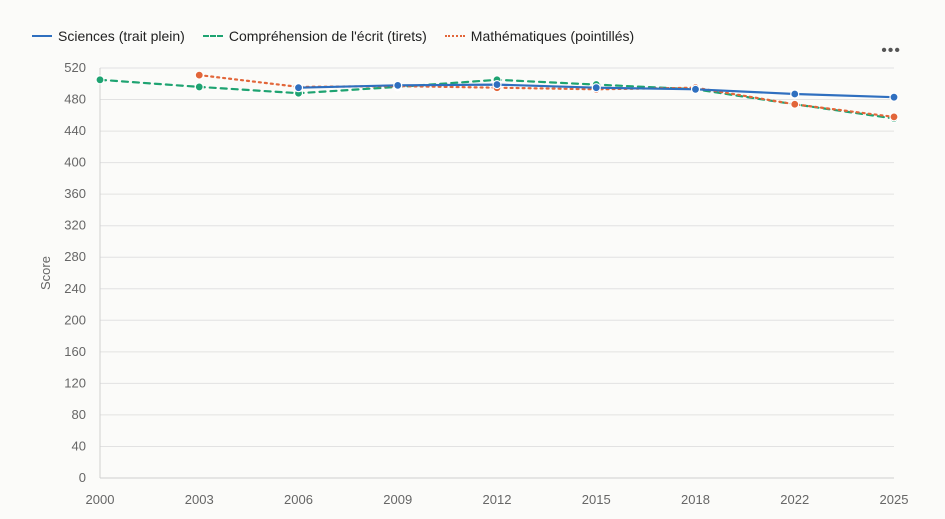 Image resolution: width=945 pixels, height=519 pixels. What do you see at coordinates (891, 50) in the screenshot?
I see `more-options-icon: •••` at bounding box center [891, 50].